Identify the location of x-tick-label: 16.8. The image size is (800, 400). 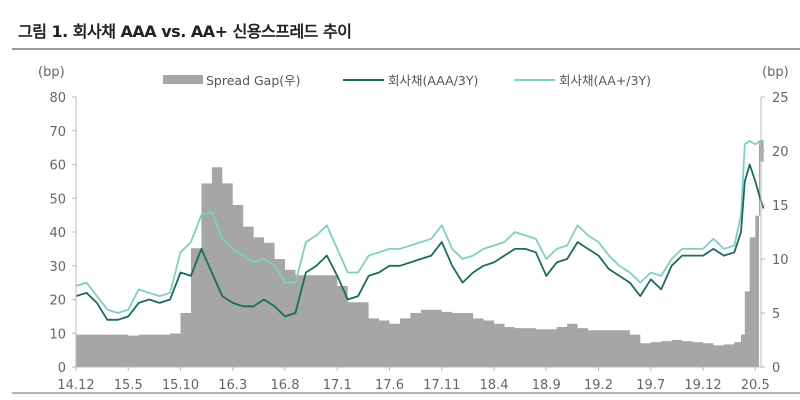
(285, 385).